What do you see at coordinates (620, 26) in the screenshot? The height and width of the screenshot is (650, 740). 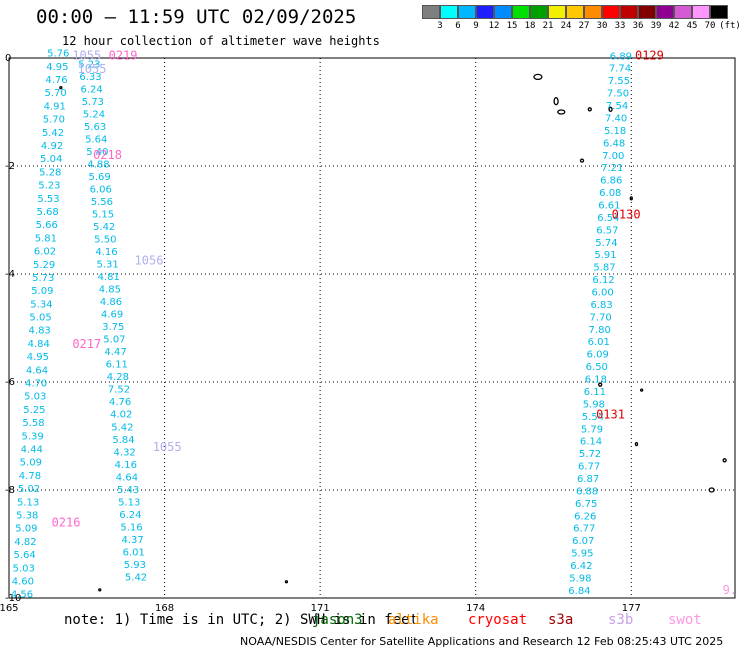 I see `scale-tick-label: 33` at bounding box center [620, 26].